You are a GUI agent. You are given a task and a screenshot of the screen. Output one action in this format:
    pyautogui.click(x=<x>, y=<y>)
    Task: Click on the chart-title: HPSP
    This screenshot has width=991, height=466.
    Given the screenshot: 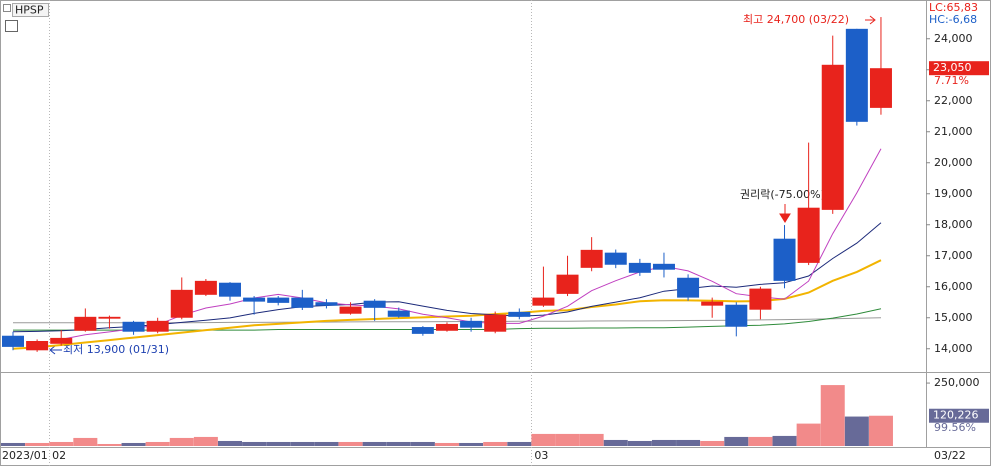 What is the action you would take?
    pyautogui.click(x=29, y=10)
    